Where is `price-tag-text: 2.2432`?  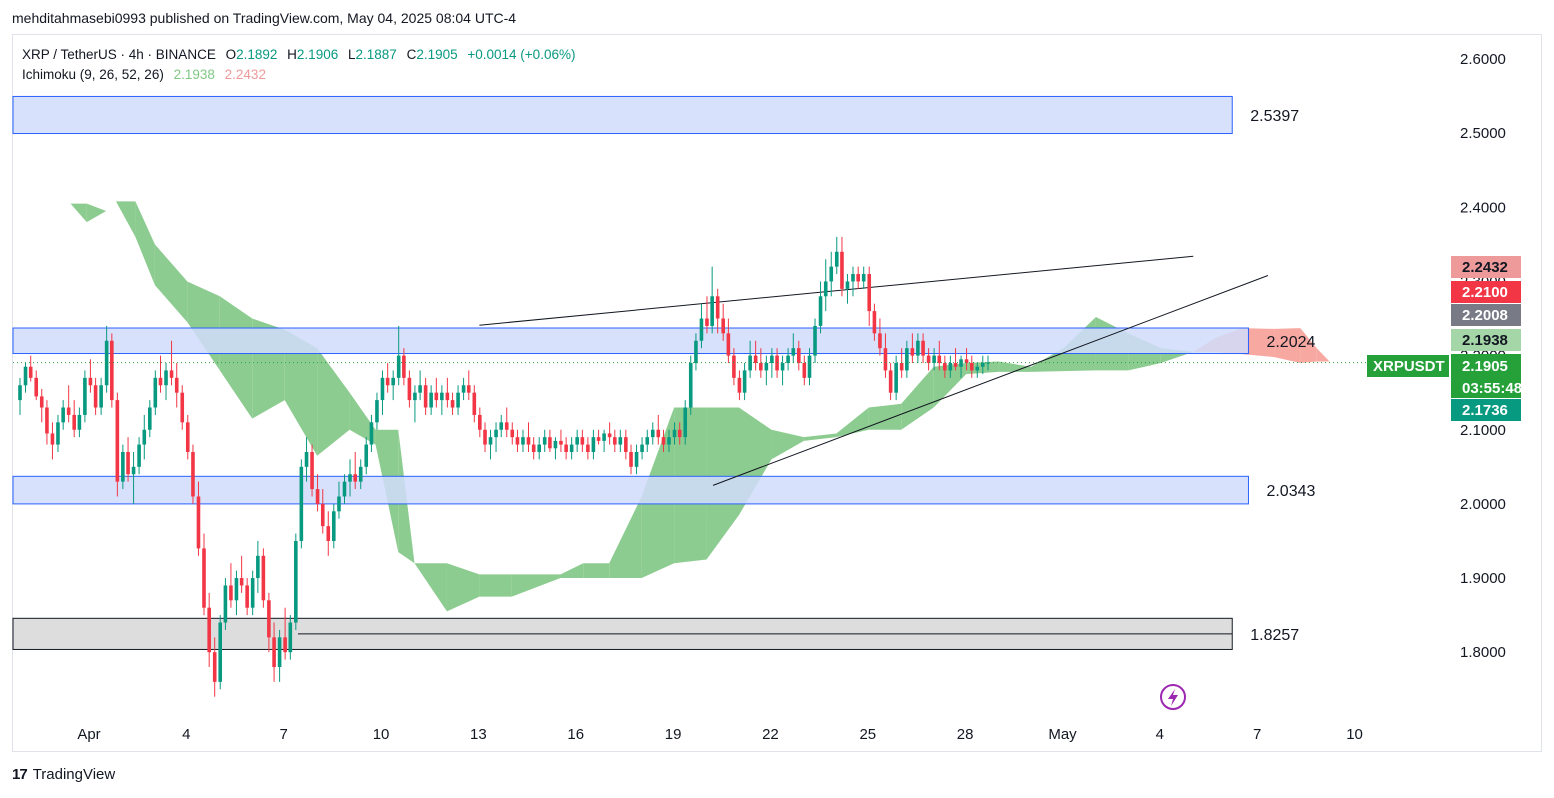
price-tag-text: 2.2432 is located at coordinates (1485, 267).